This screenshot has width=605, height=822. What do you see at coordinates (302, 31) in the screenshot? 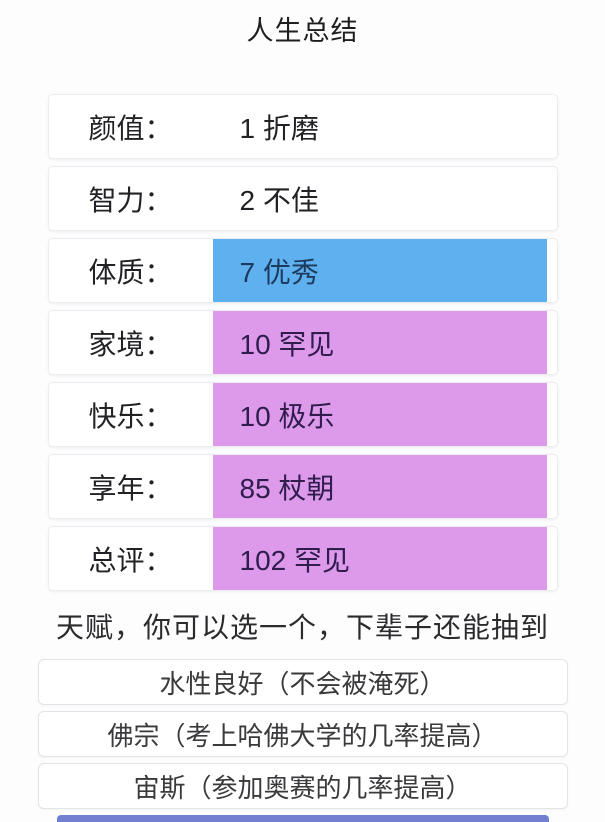
I see `page-title: 人生总结` at bounding box center [302, 31].